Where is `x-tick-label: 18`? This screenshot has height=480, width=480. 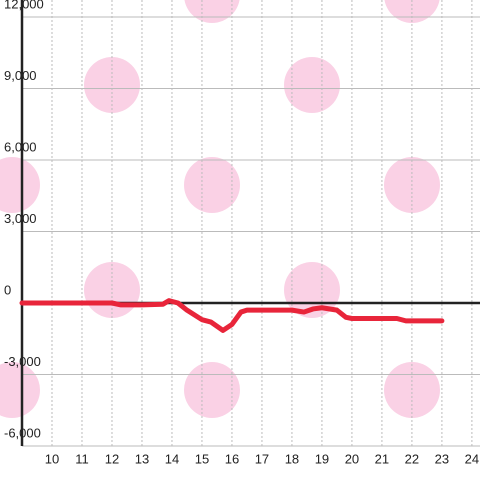
x-tick-label: 18 is located at coordinates (292, 458).